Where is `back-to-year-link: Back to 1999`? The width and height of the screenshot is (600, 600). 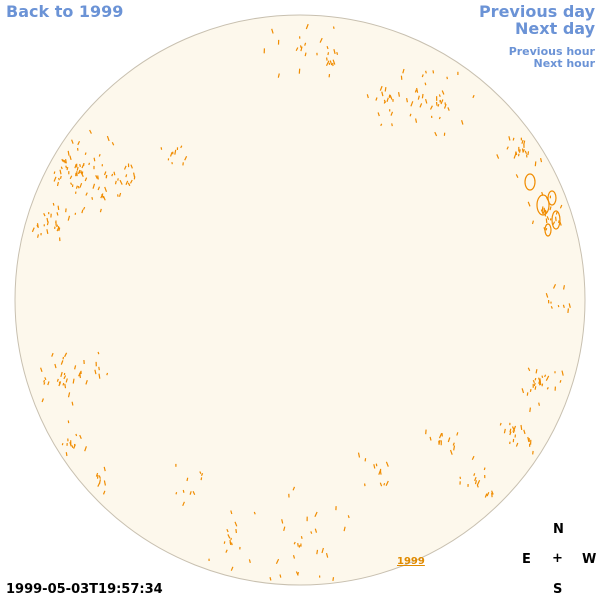 back-to-year-link: Back to 1999 is located at coordinates (65, 11).